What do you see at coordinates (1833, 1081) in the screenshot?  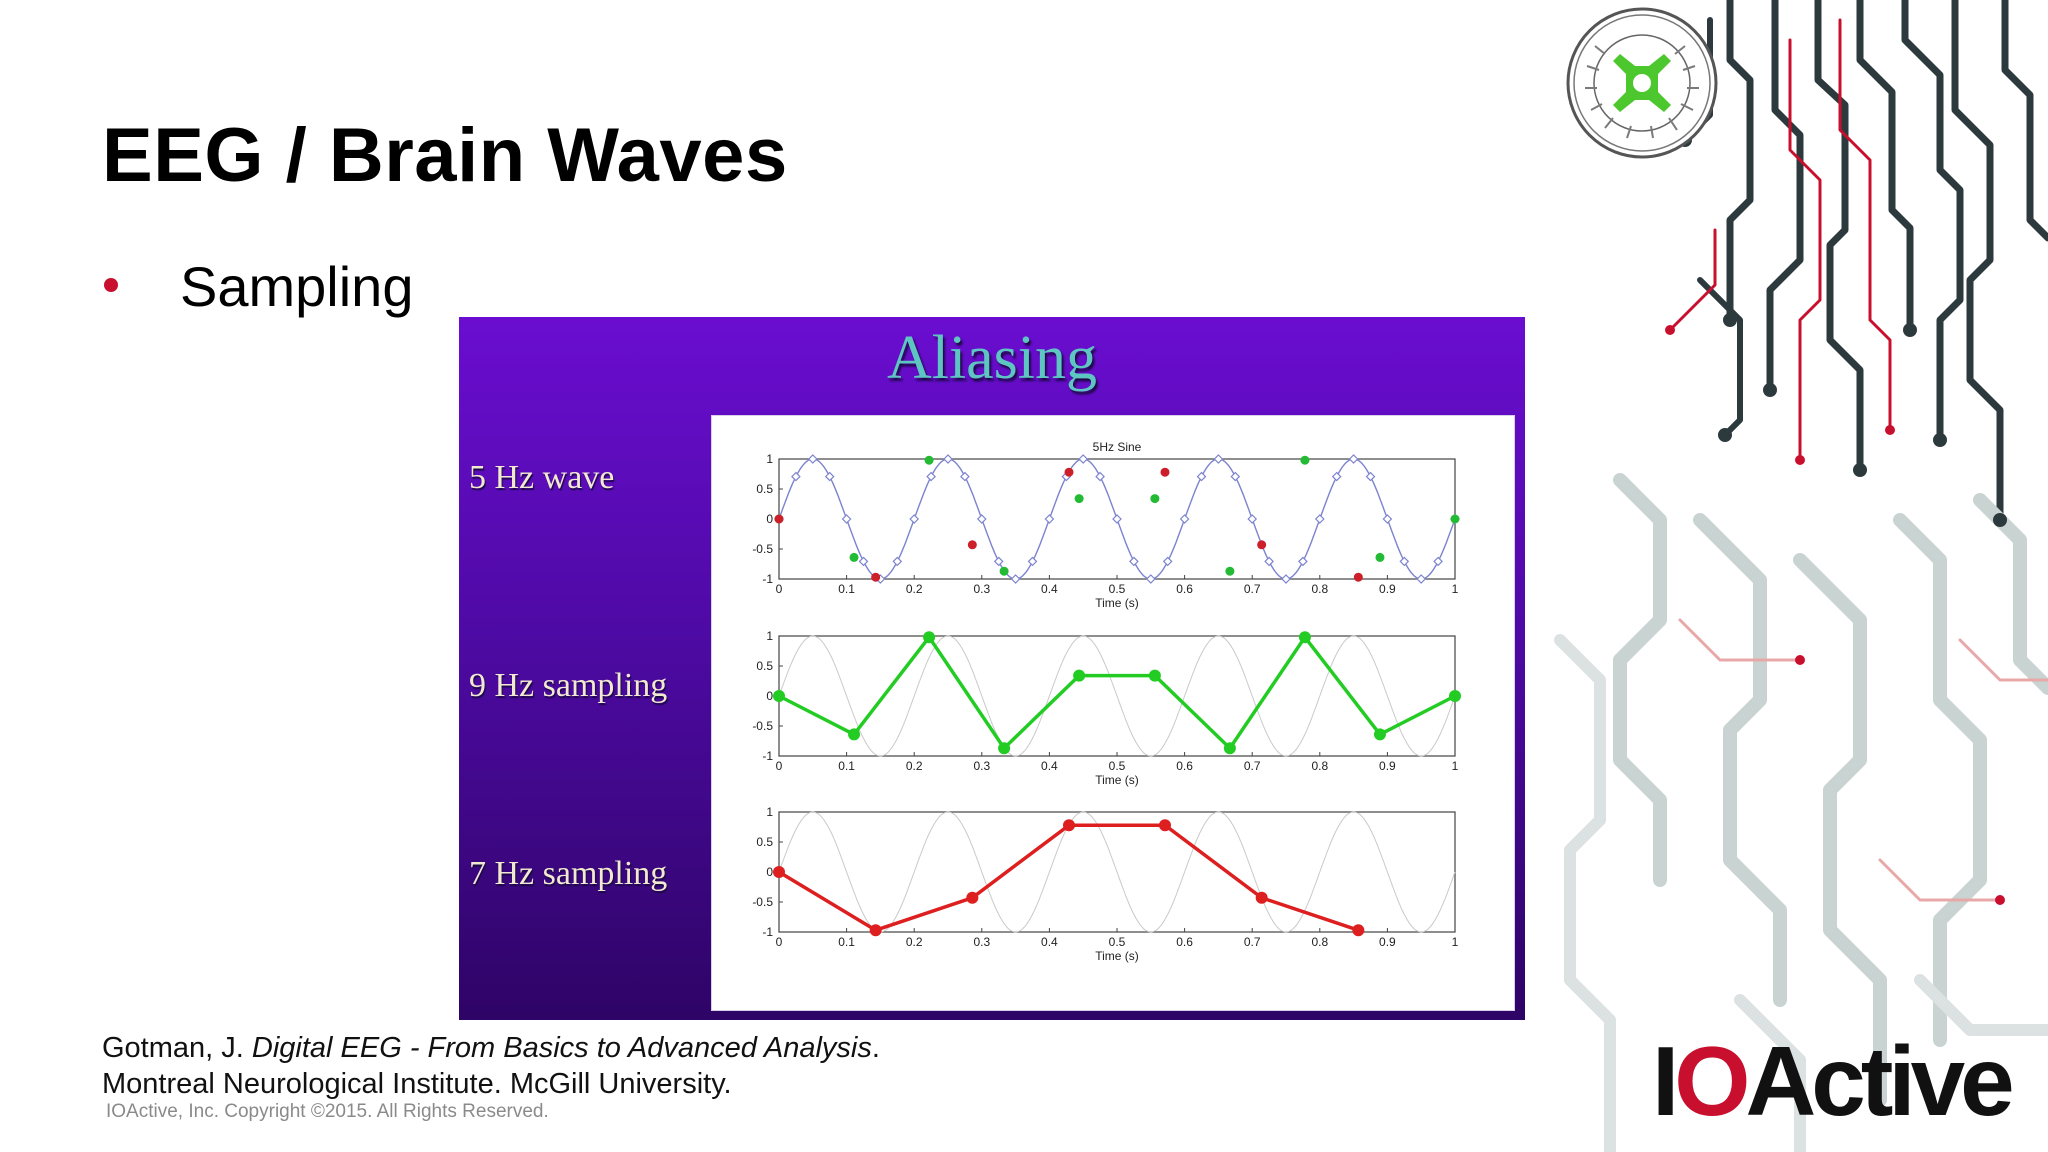 I see `ioactive-logo: IOActive` at bounding box center [1833, 1081].